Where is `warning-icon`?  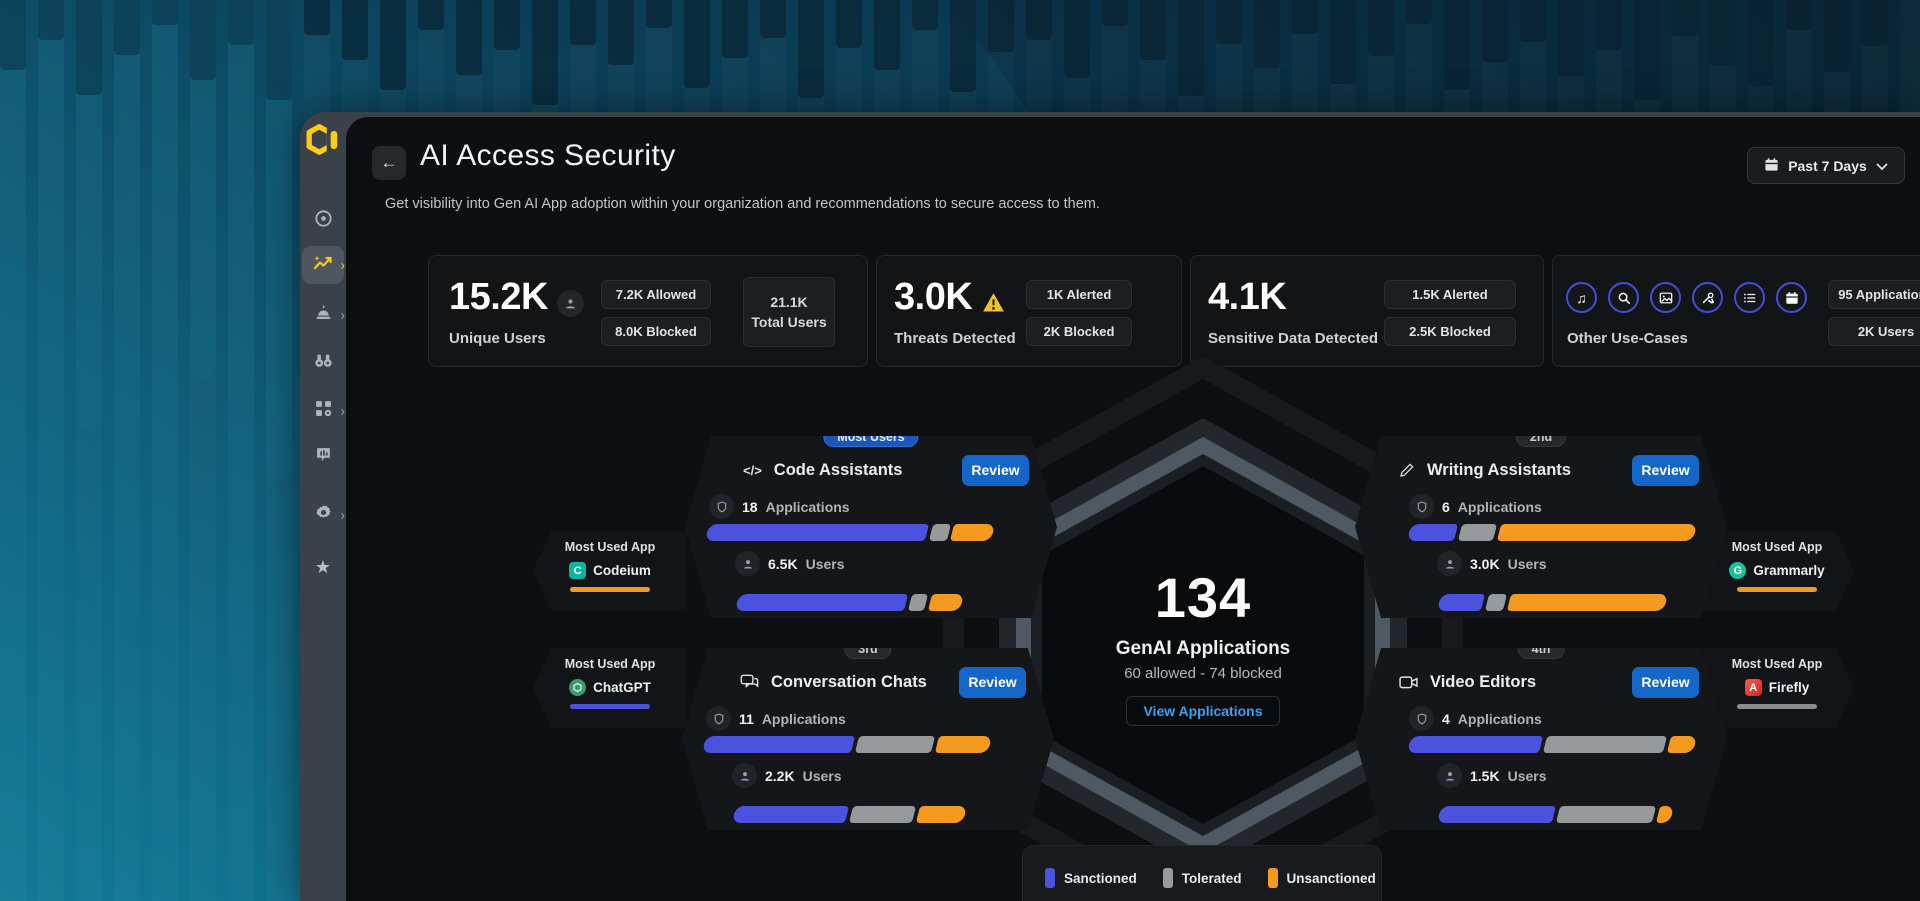 warning-icon is located at coordinates (993, 305).